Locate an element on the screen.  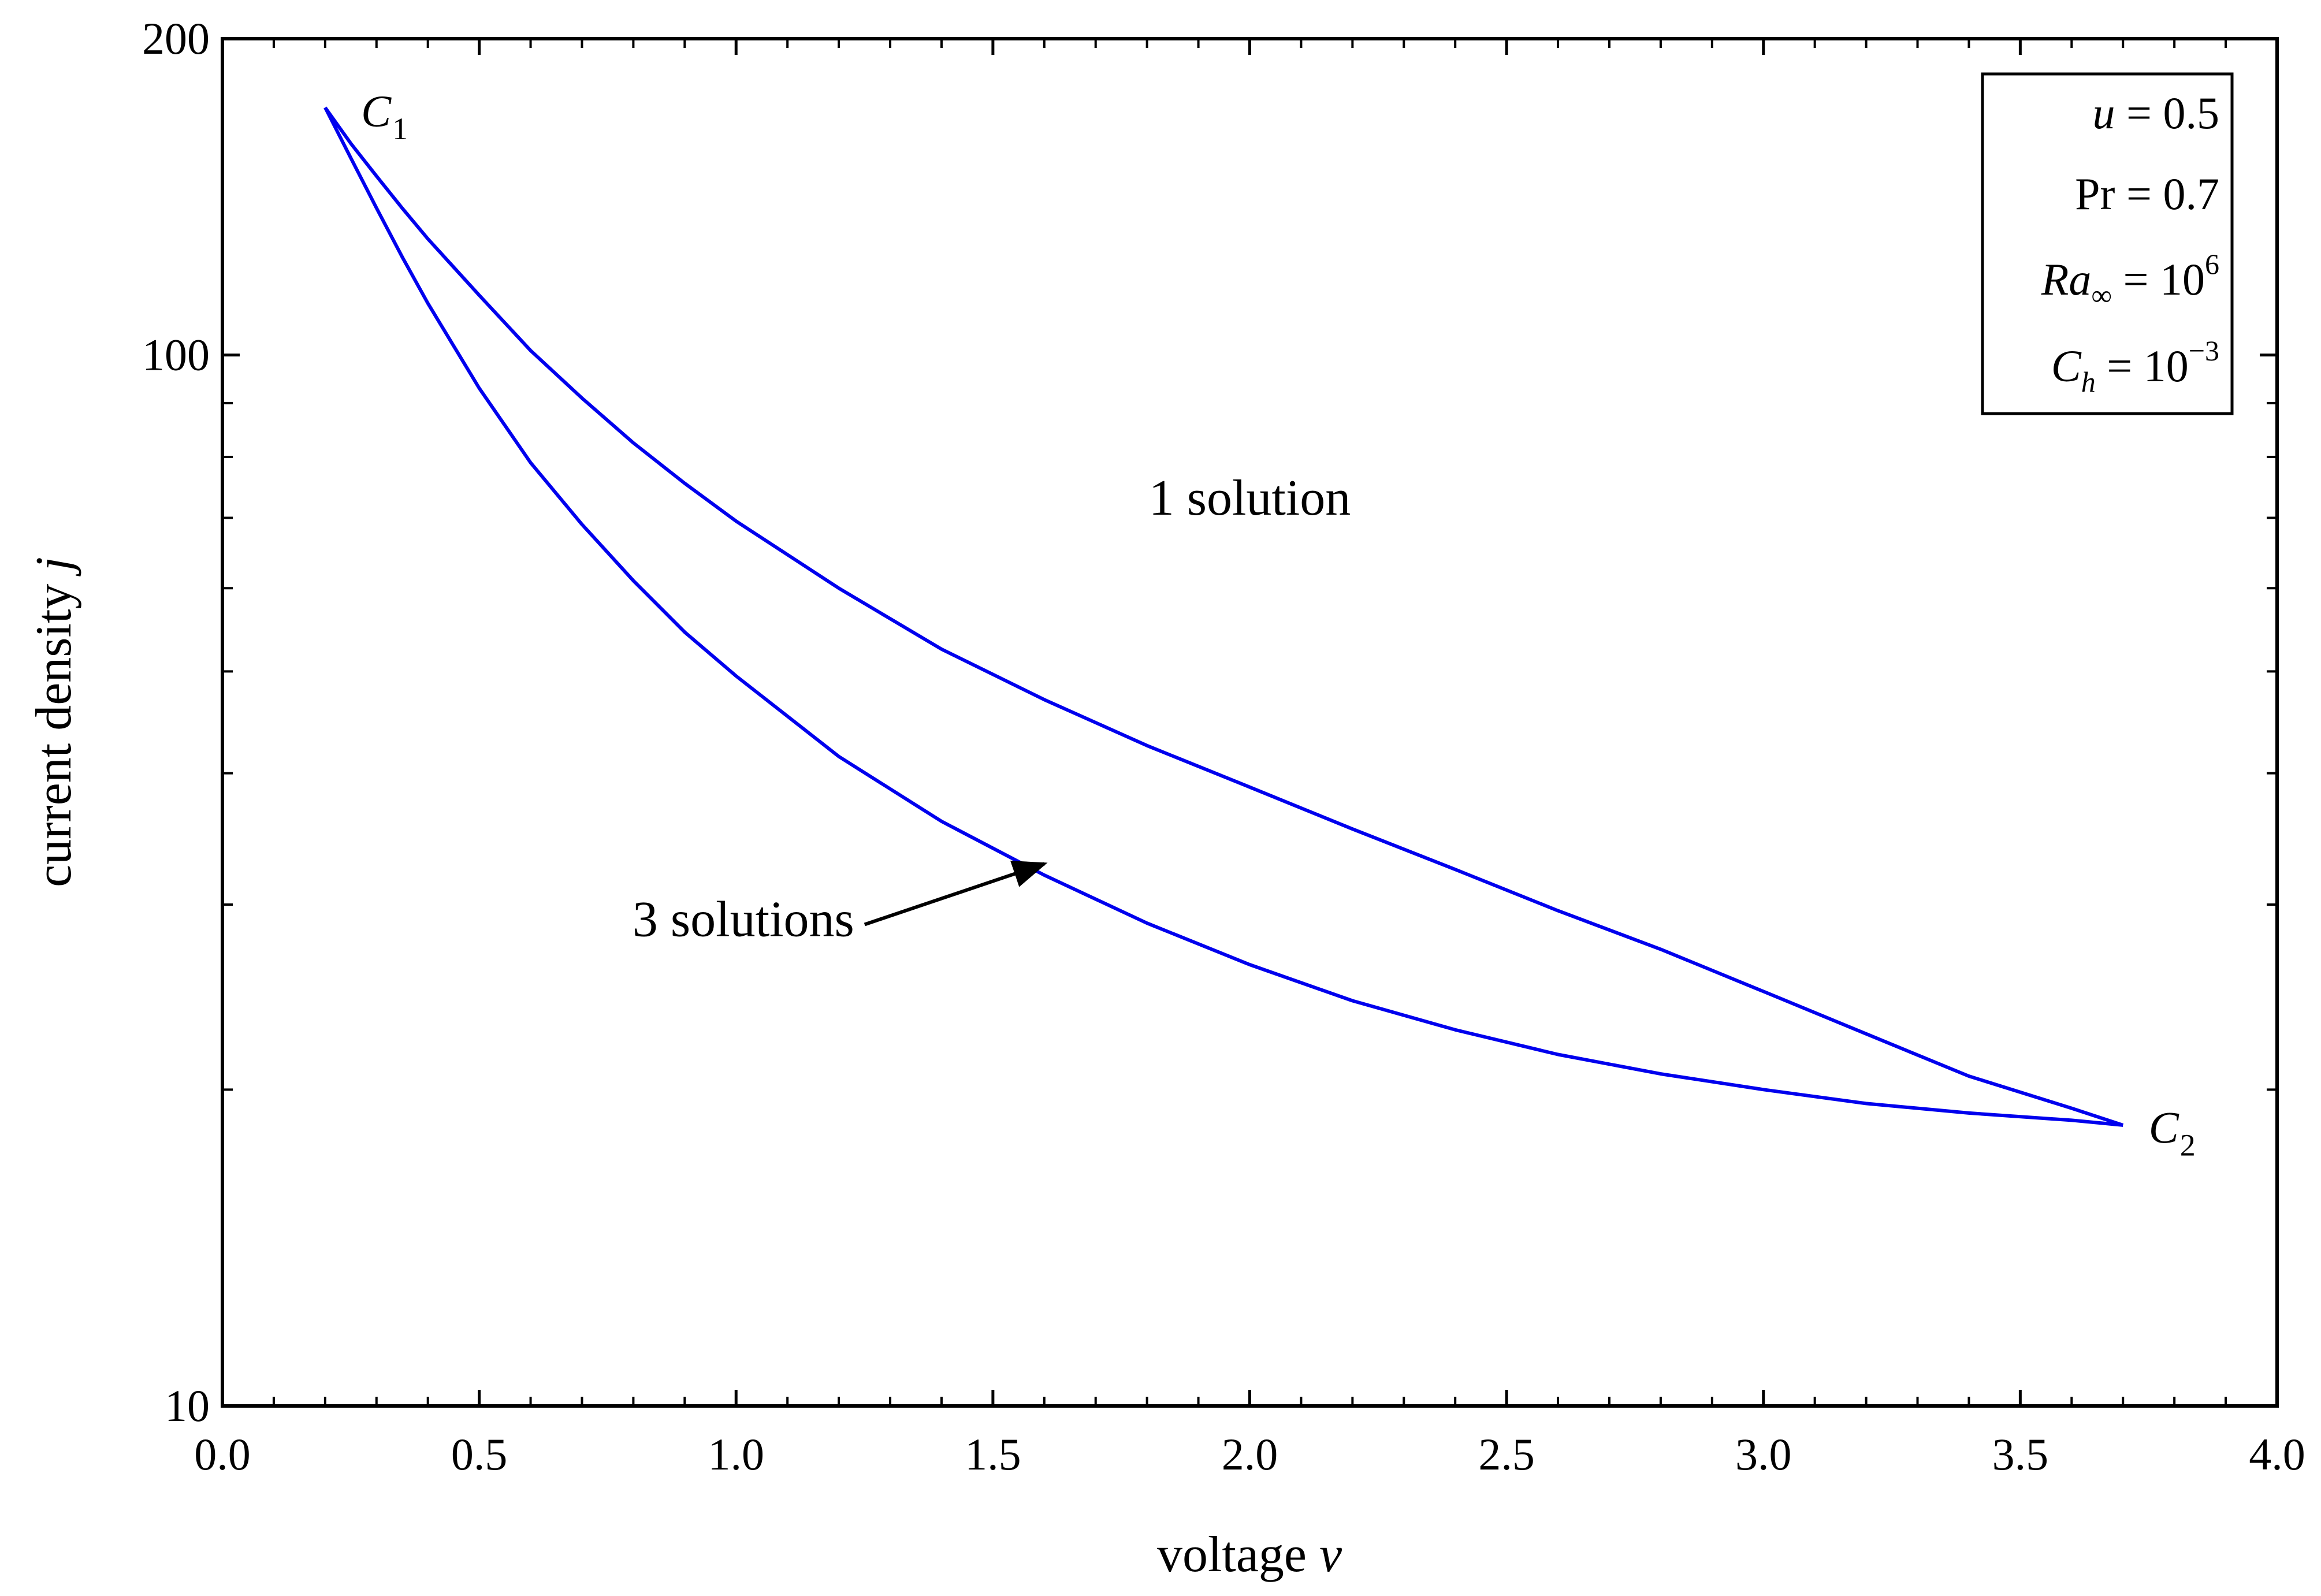
x-axis-label-var: v is located at coordinates (1330, 1555).